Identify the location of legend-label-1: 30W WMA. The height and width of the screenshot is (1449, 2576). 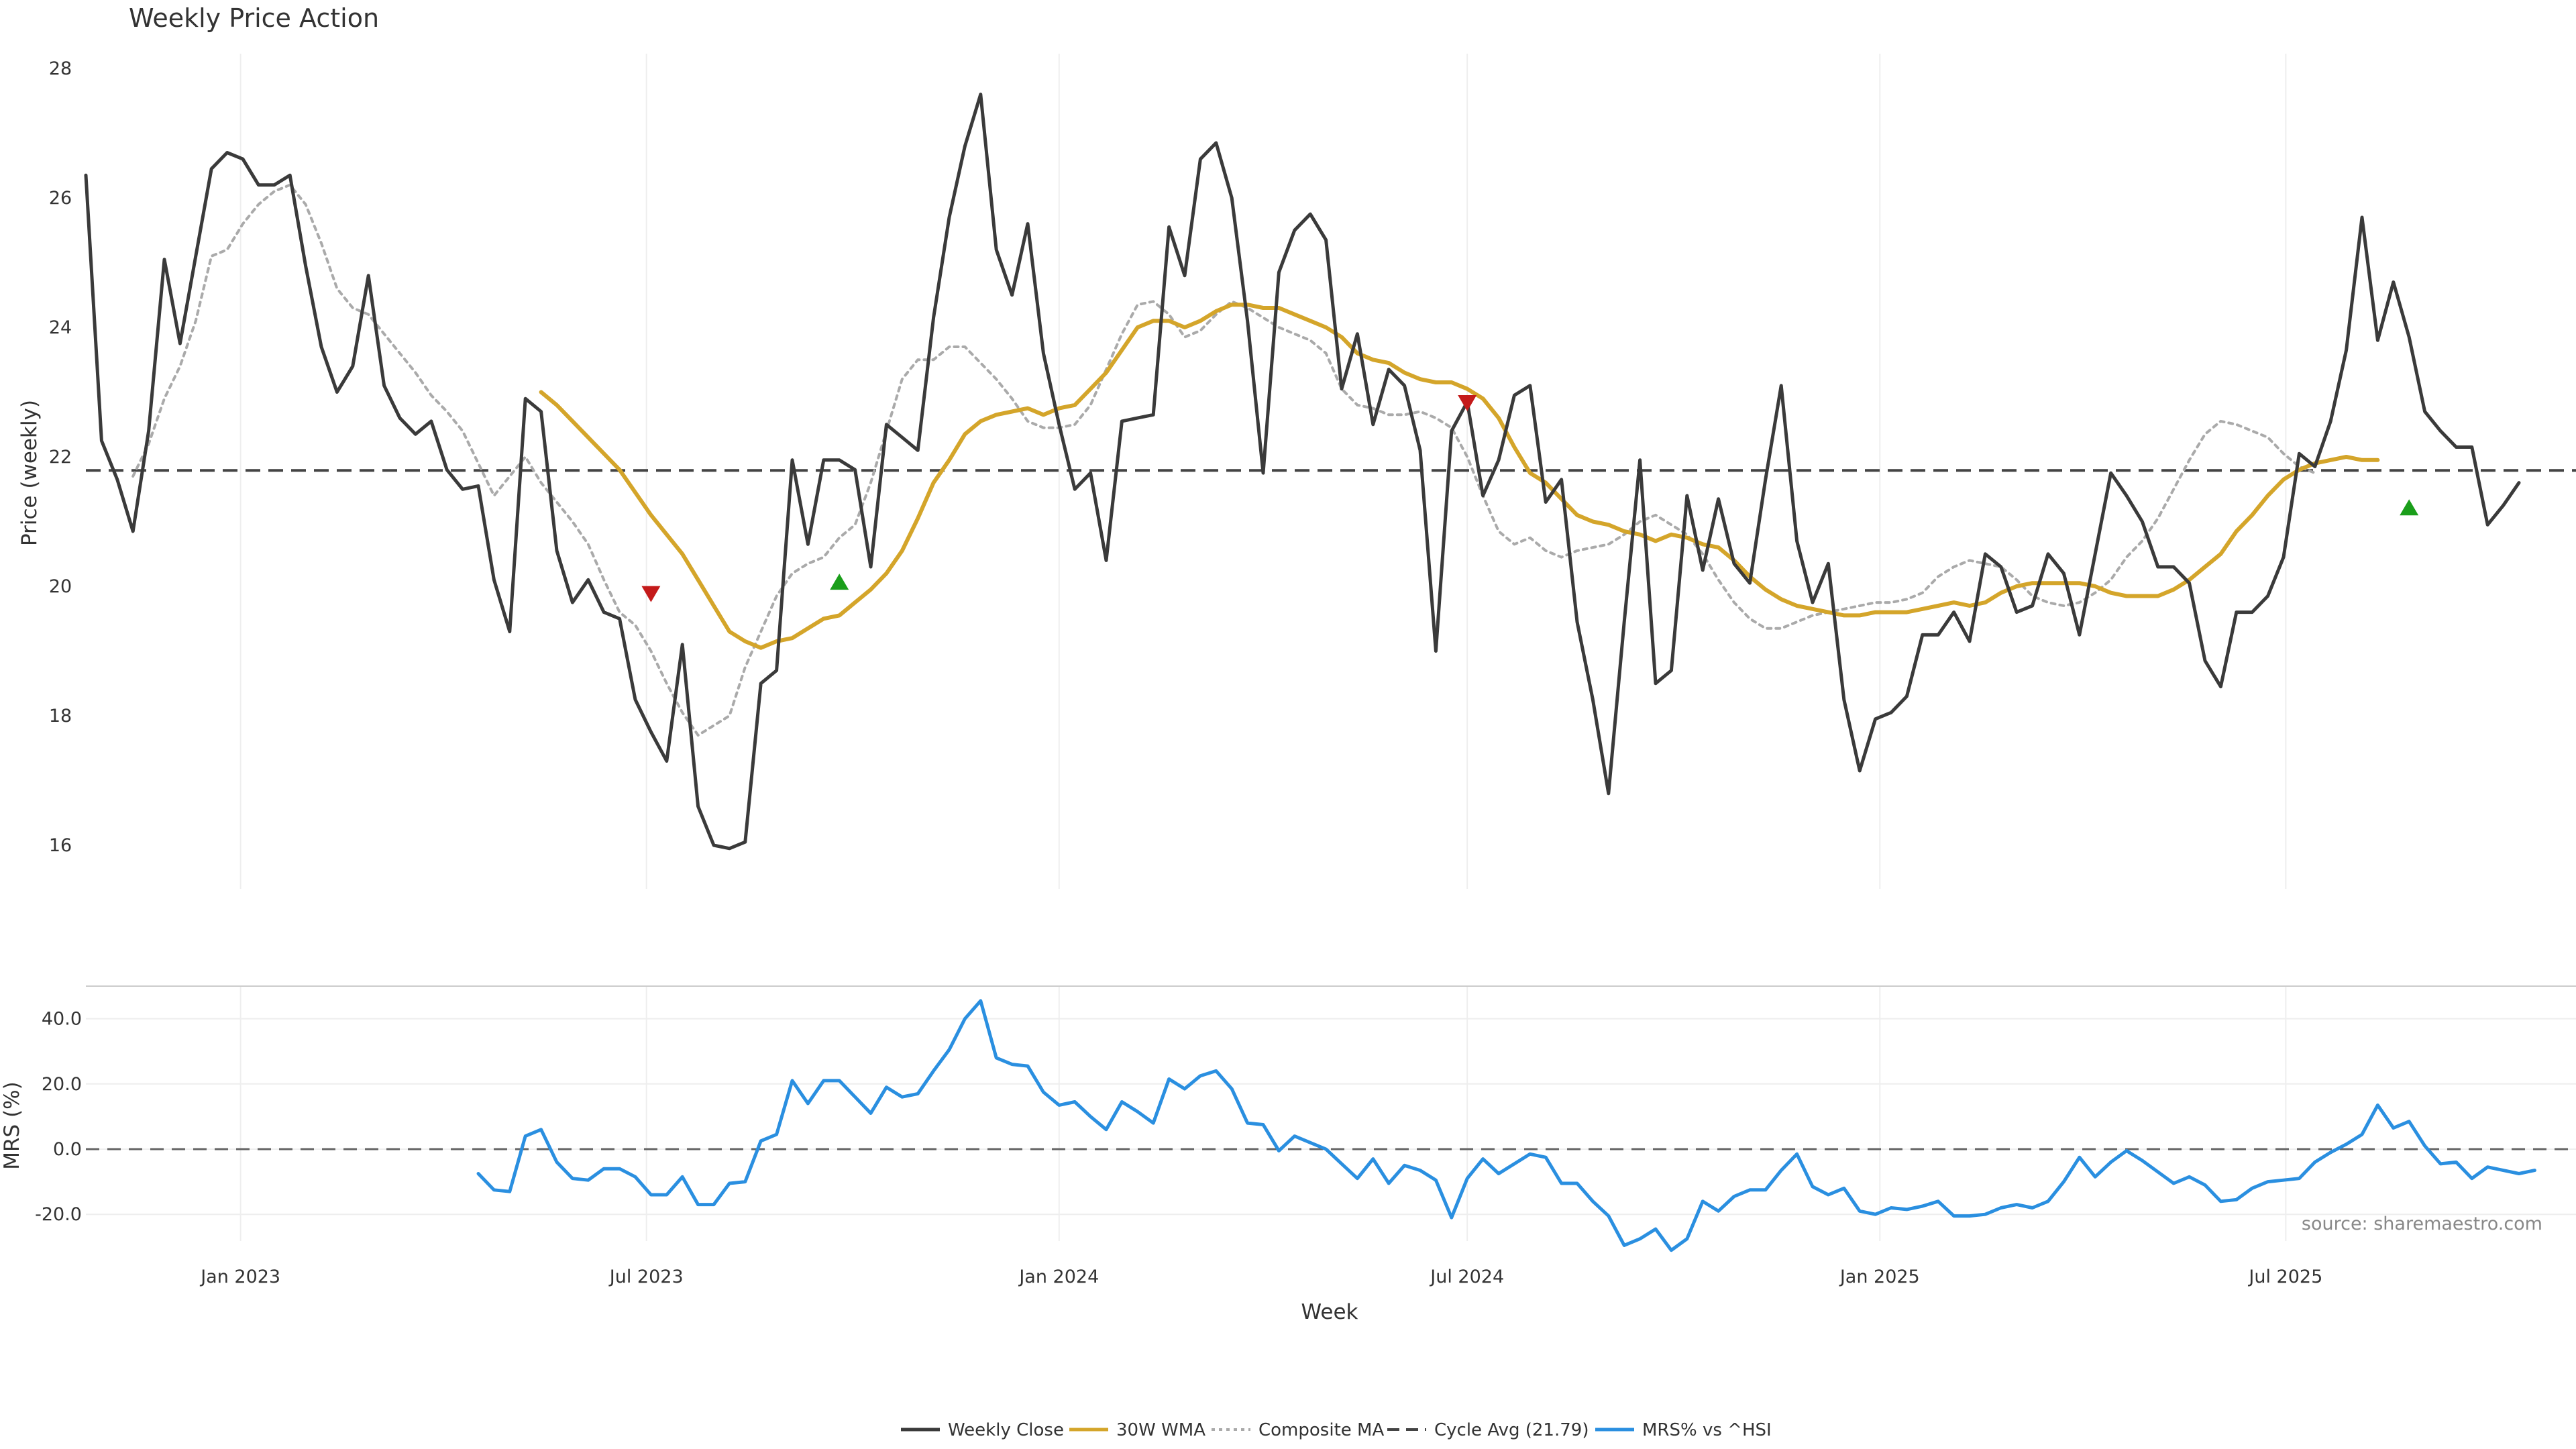
(1160, 1430).